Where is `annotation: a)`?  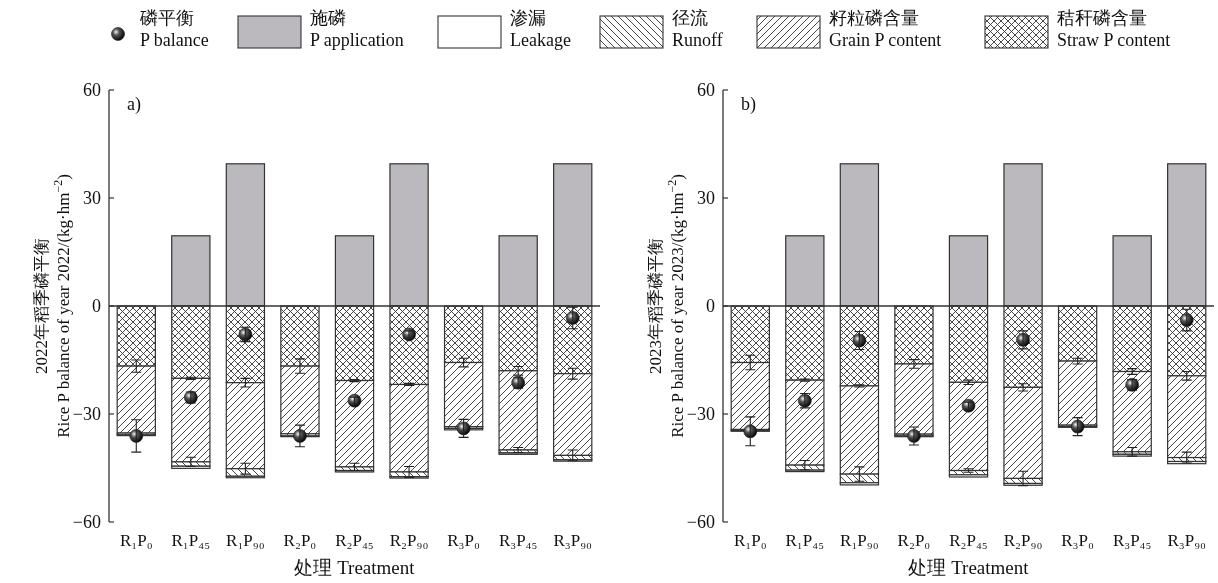
annotation: a) is located at coordinates (134, 104).